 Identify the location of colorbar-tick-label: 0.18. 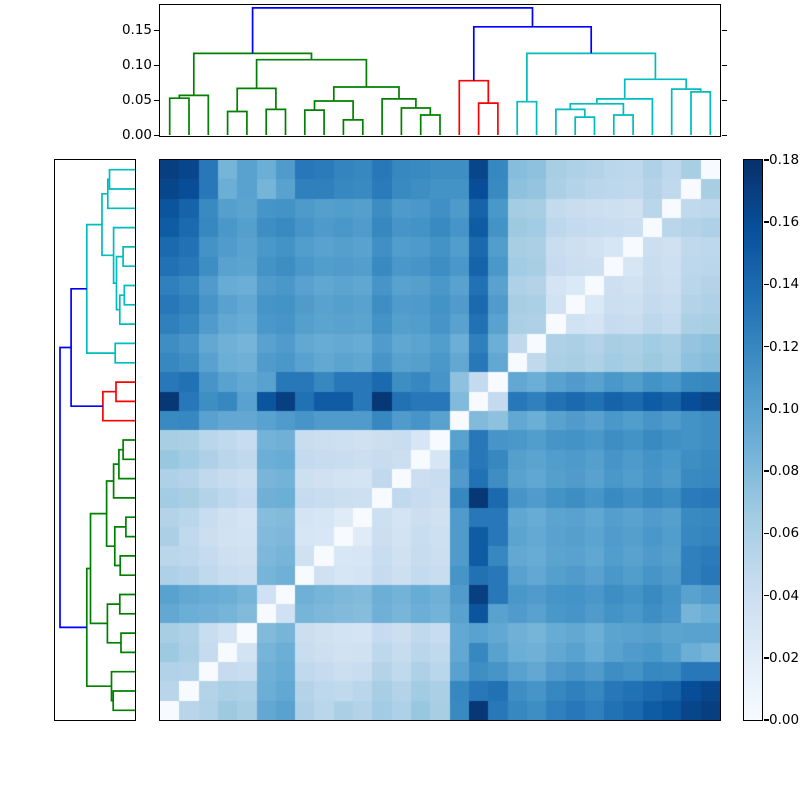
(784, 160).